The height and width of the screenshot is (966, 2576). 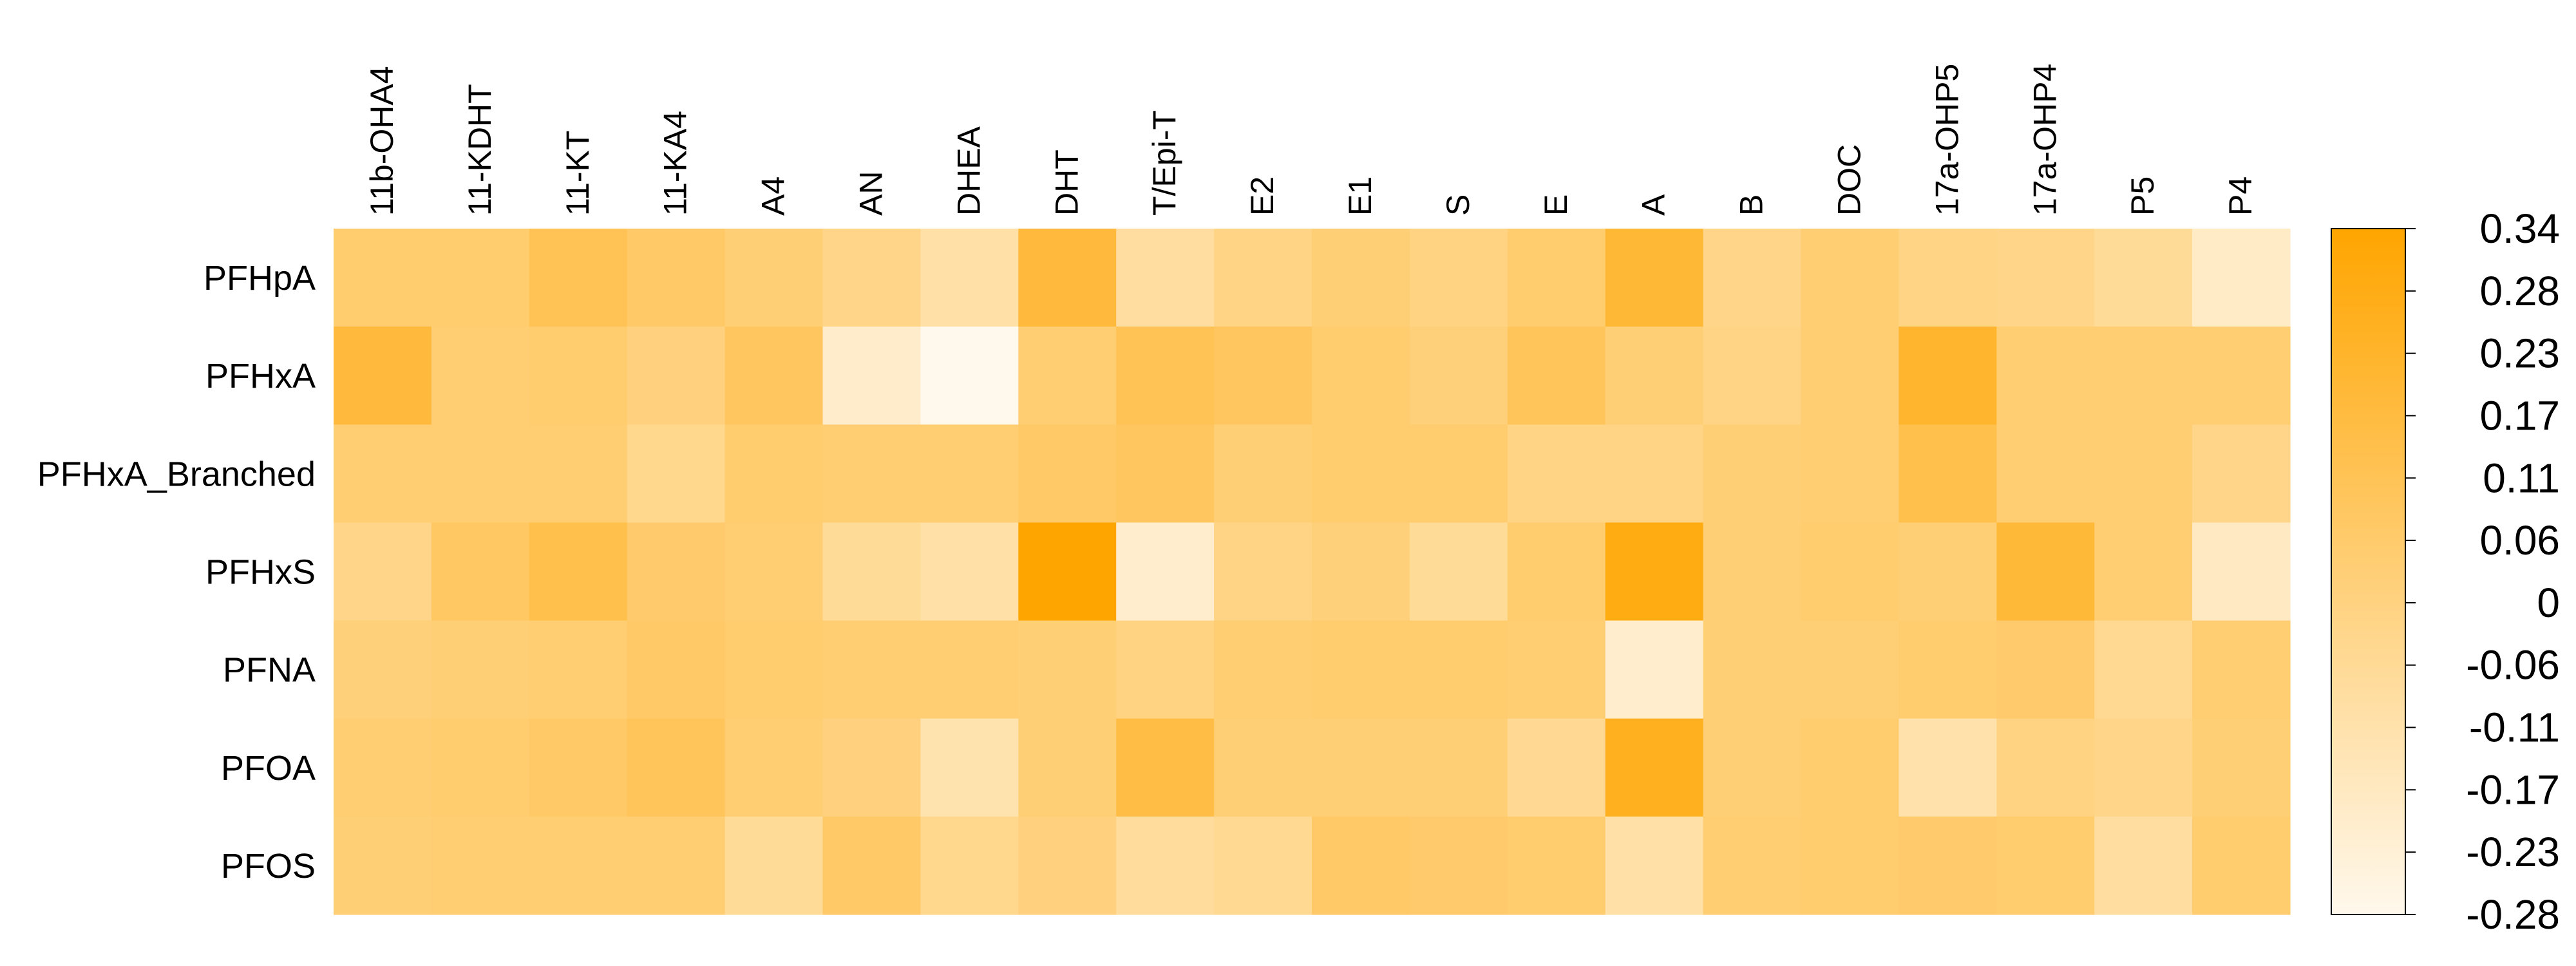 I want to click on colorbar-tick-label: -0.17, so click(x=2513, y=789).